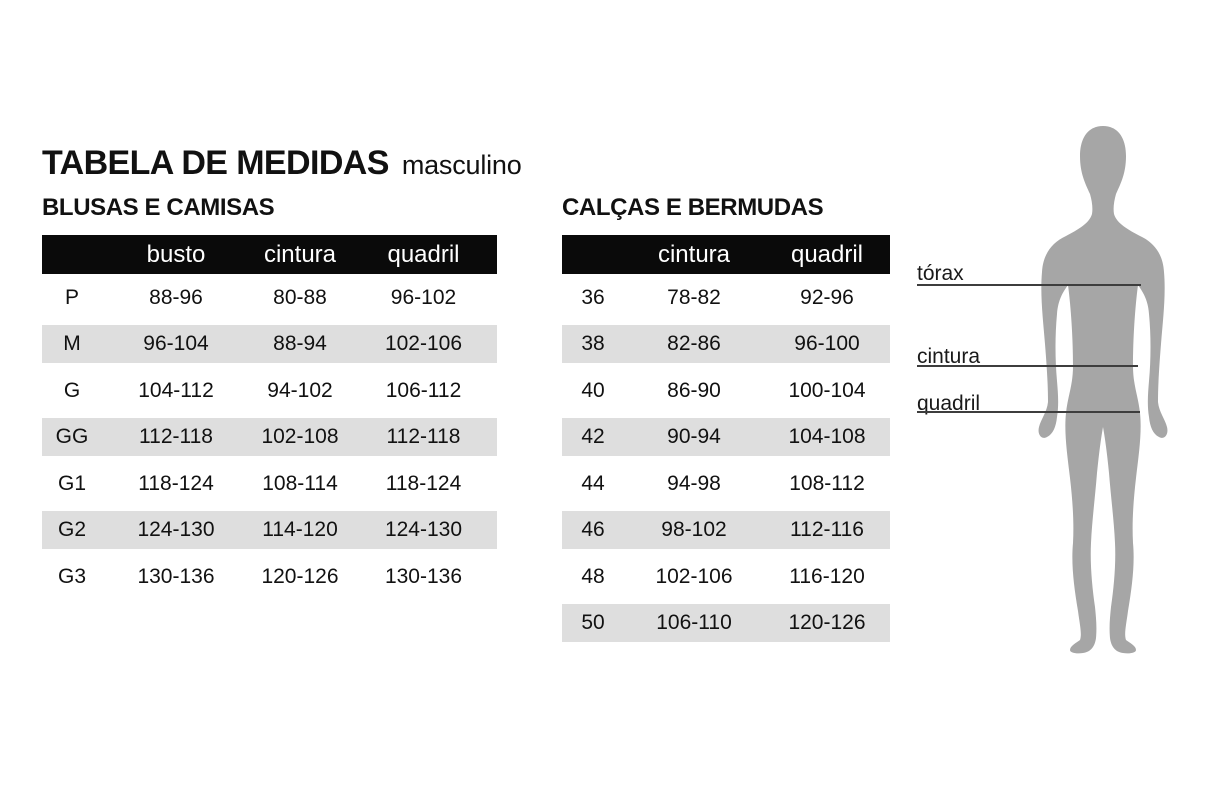 Image resolution: width=1213 pixels, height=790 pixels. I want to click on size-cell: 50, so click(593, 623).